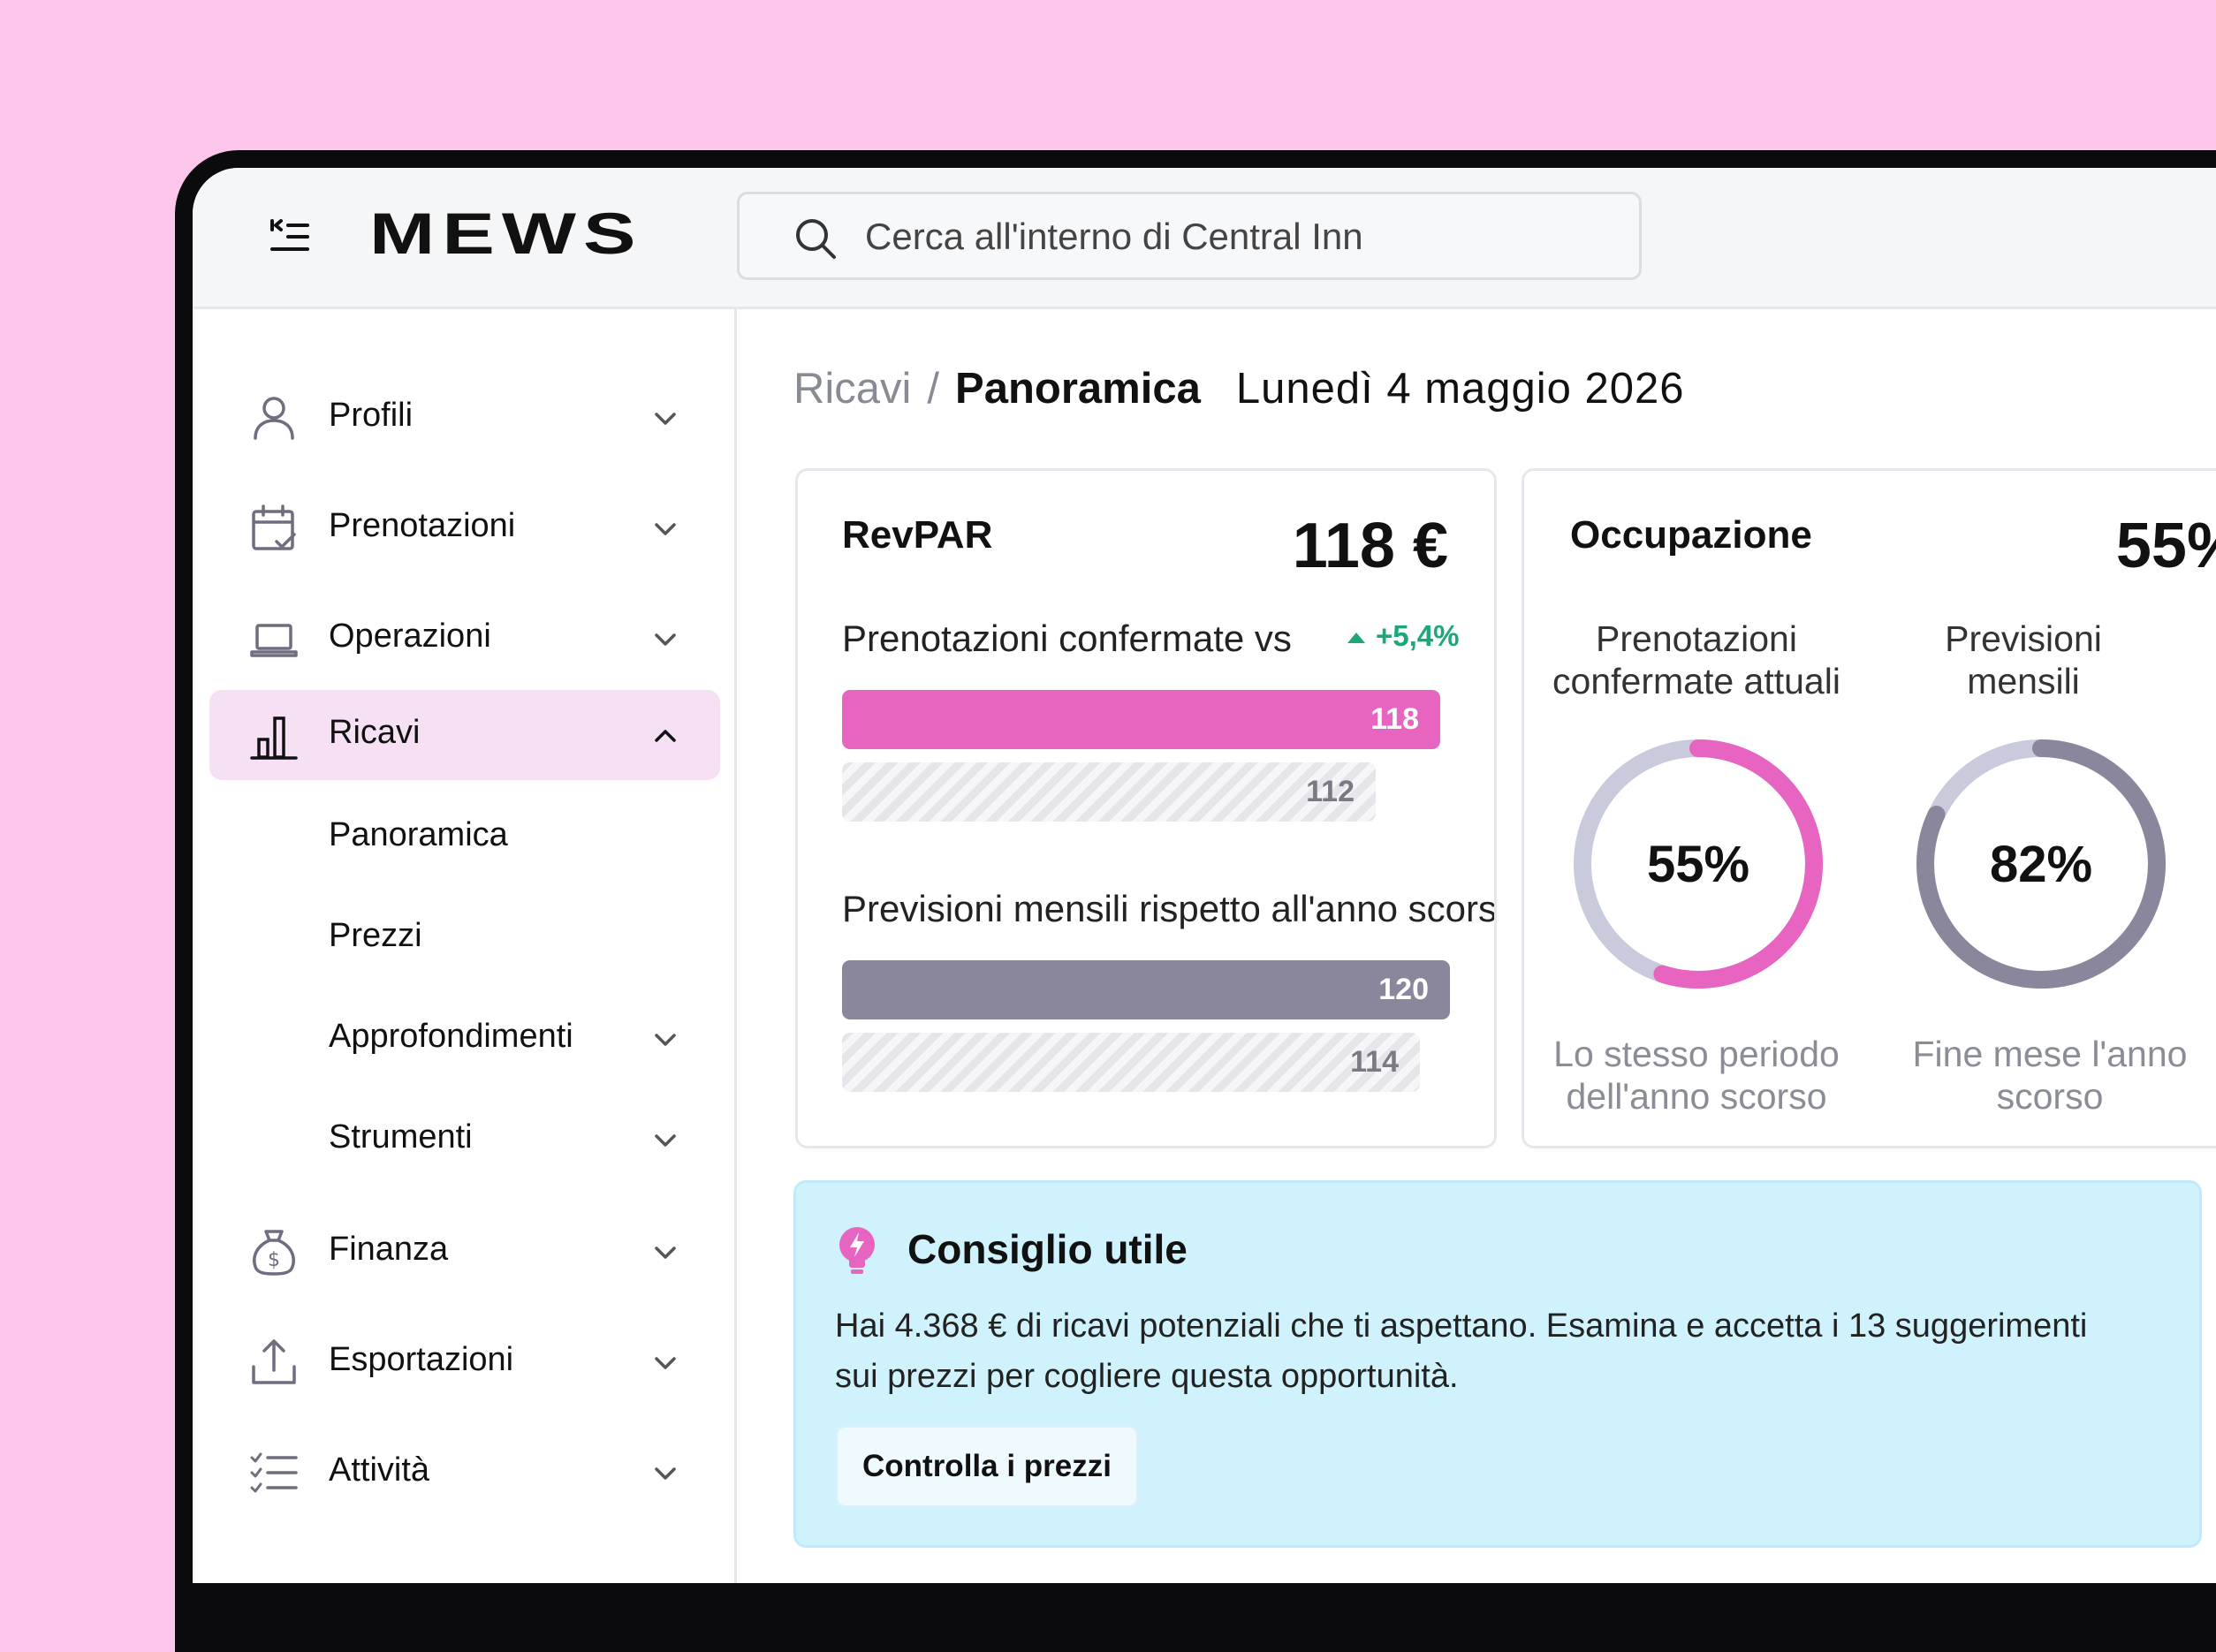 The width and height of the screenshot is (2216, 1652). I want to click on bar-forecast-current: 120, so click(1146, 989).